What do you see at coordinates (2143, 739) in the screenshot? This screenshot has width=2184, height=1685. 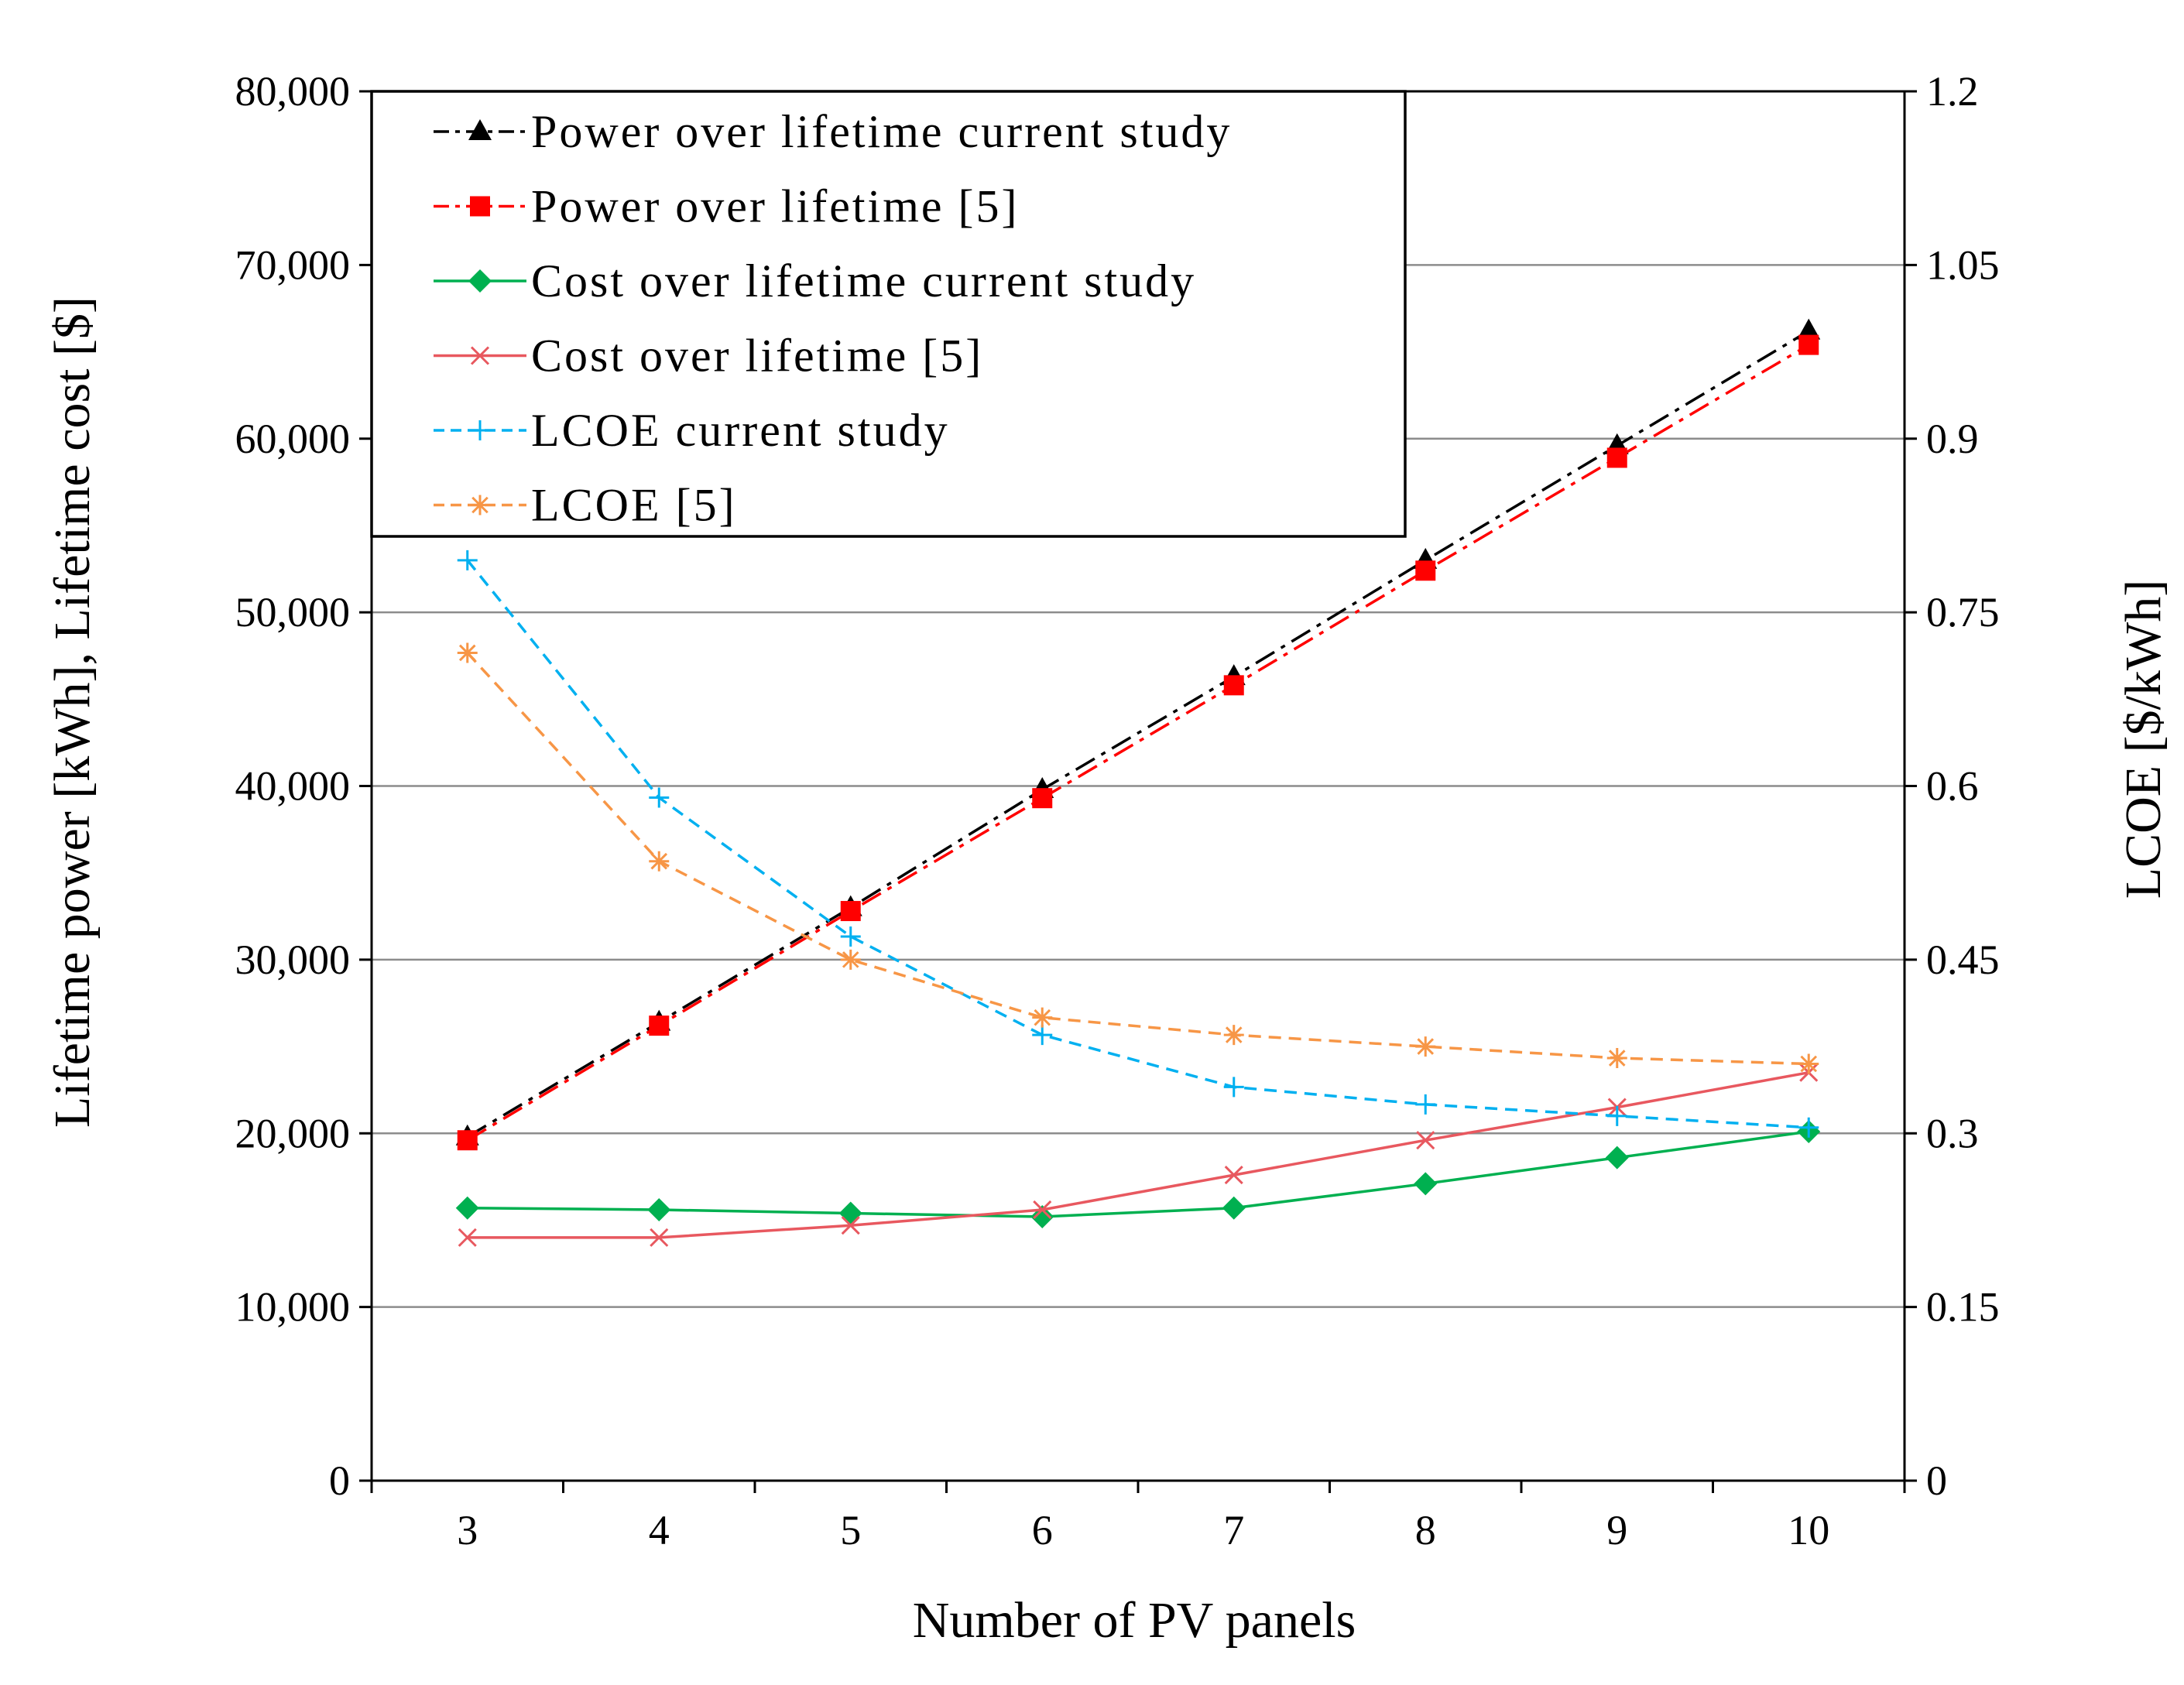 I see `y2-axis-title: LCOE [$/kWh]` at bounding box center [2143, 739].